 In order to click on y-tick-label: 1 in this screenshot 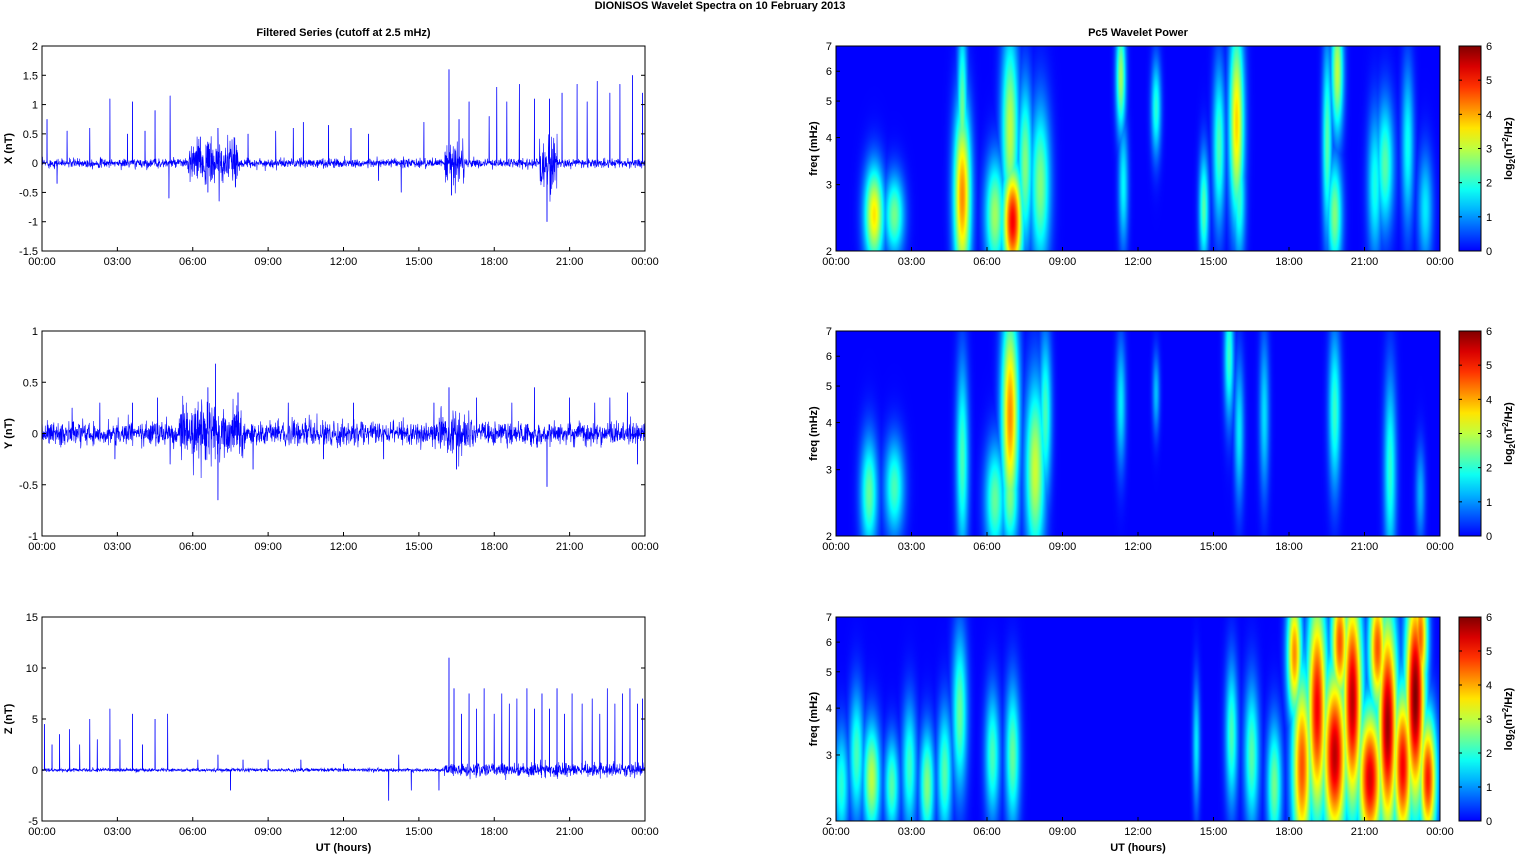, I will do `click(35, 332)`.